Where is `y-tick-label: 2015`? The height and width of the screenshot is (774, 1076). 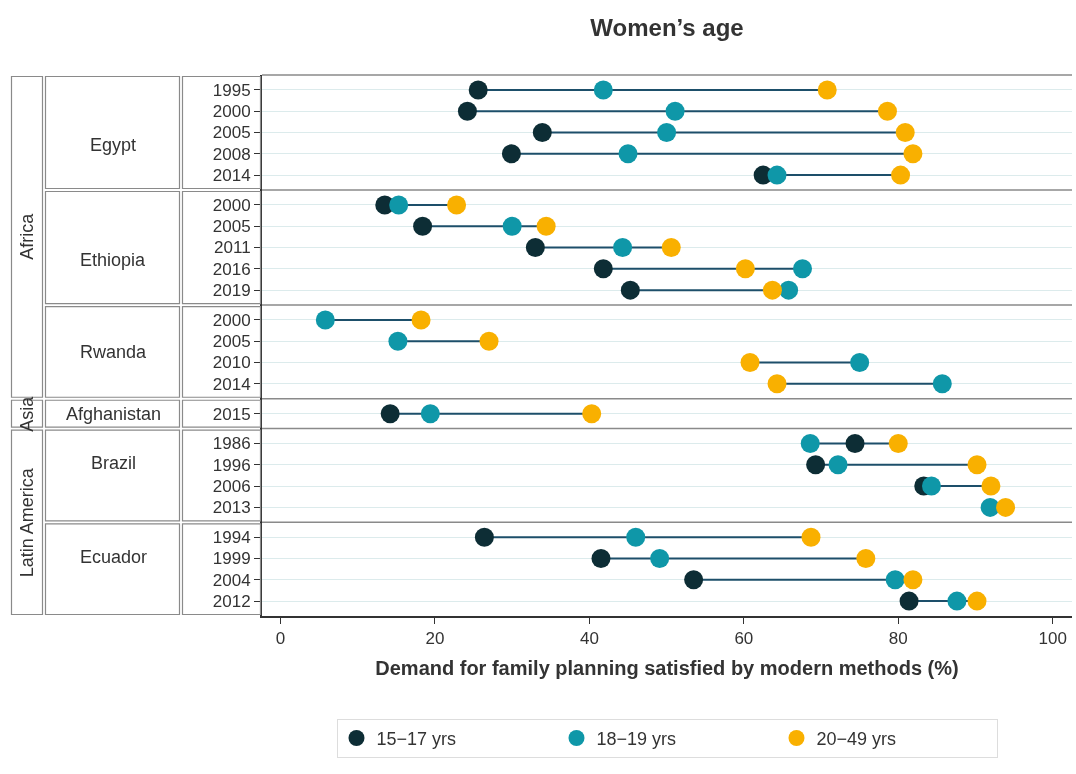 y-tick-label: 2015 is located at coordinates (231, 414).